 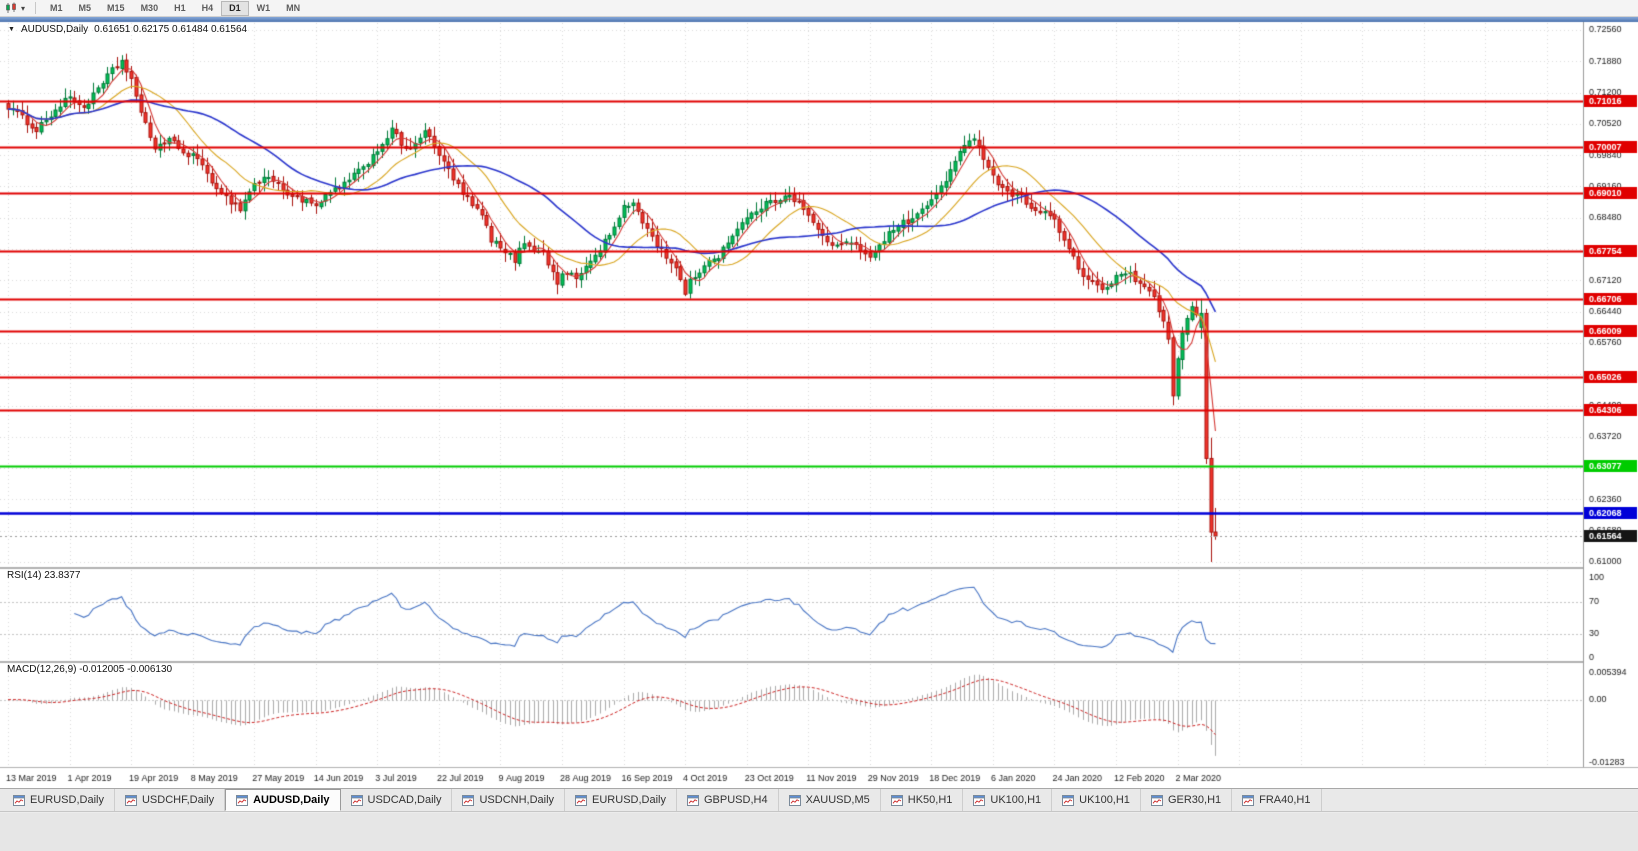 I want to click on tab-label: USDCNH,Daily, so click(x=517, y=800).